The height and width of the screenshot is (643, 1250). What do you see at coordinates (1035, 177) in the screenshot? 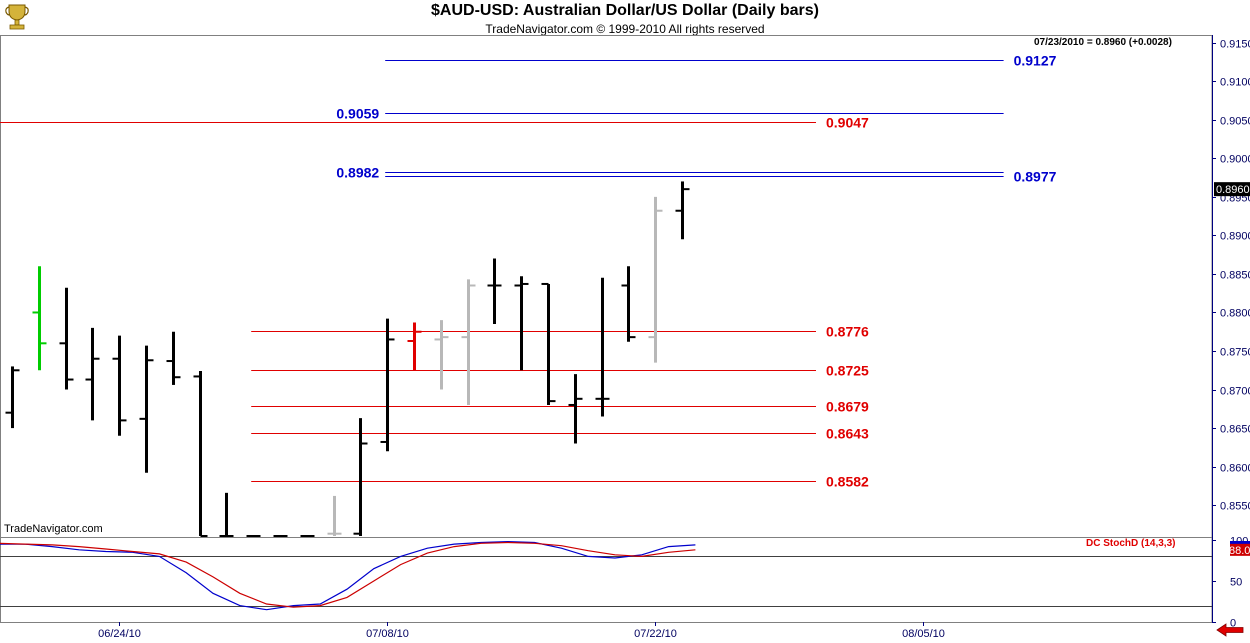
I see `level-label: 0.8977` at bounding box center [1035, 177].